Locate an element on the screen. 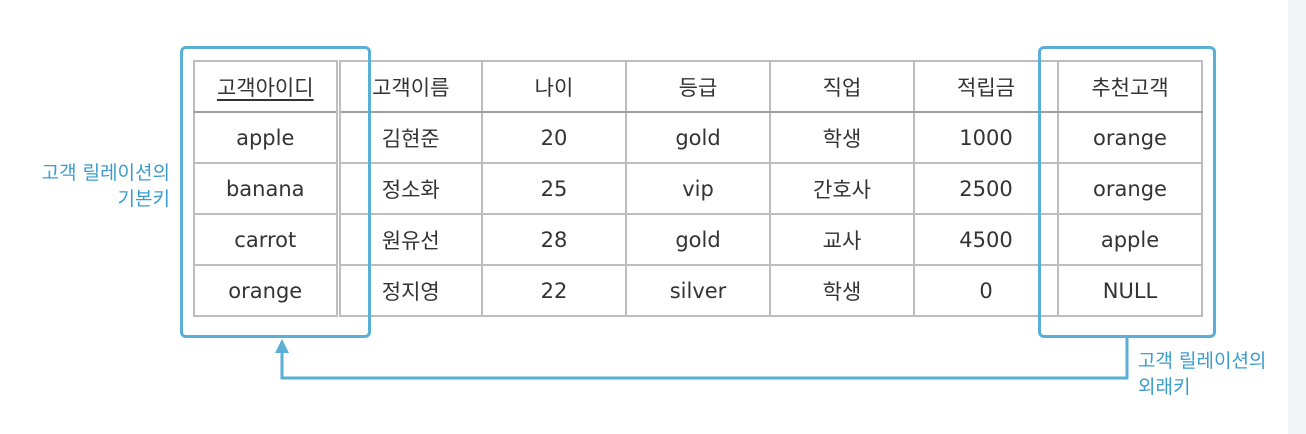  annotation-line: 기본키 is located at coordinates (143, 199).